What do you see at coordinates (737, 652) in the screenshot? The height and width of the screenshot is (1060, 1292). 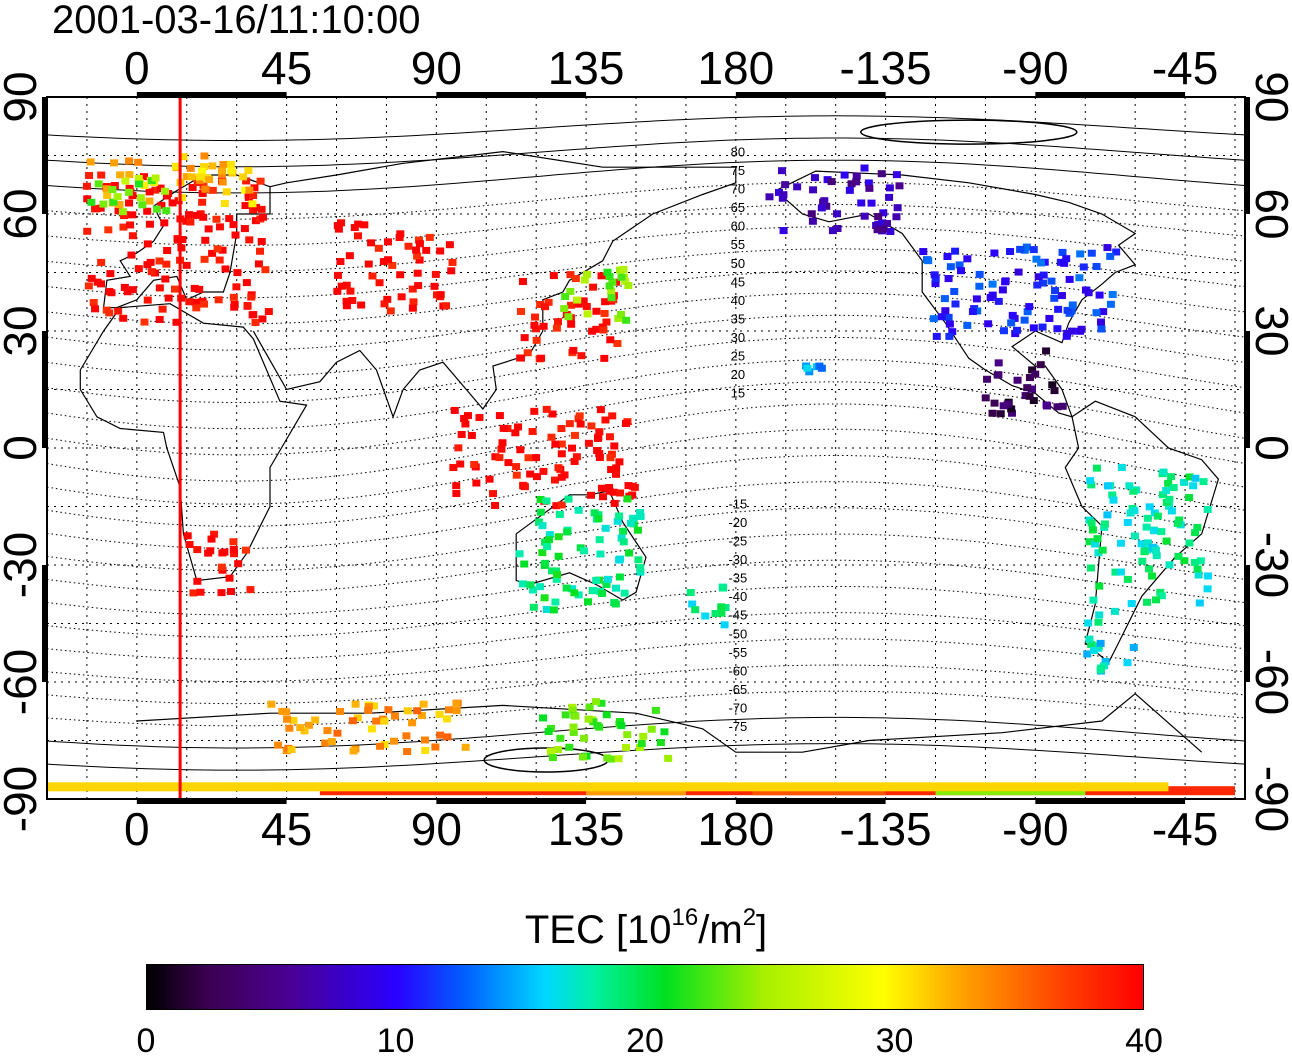 I see `contour-label: -55` at bounding box center [737, 652].